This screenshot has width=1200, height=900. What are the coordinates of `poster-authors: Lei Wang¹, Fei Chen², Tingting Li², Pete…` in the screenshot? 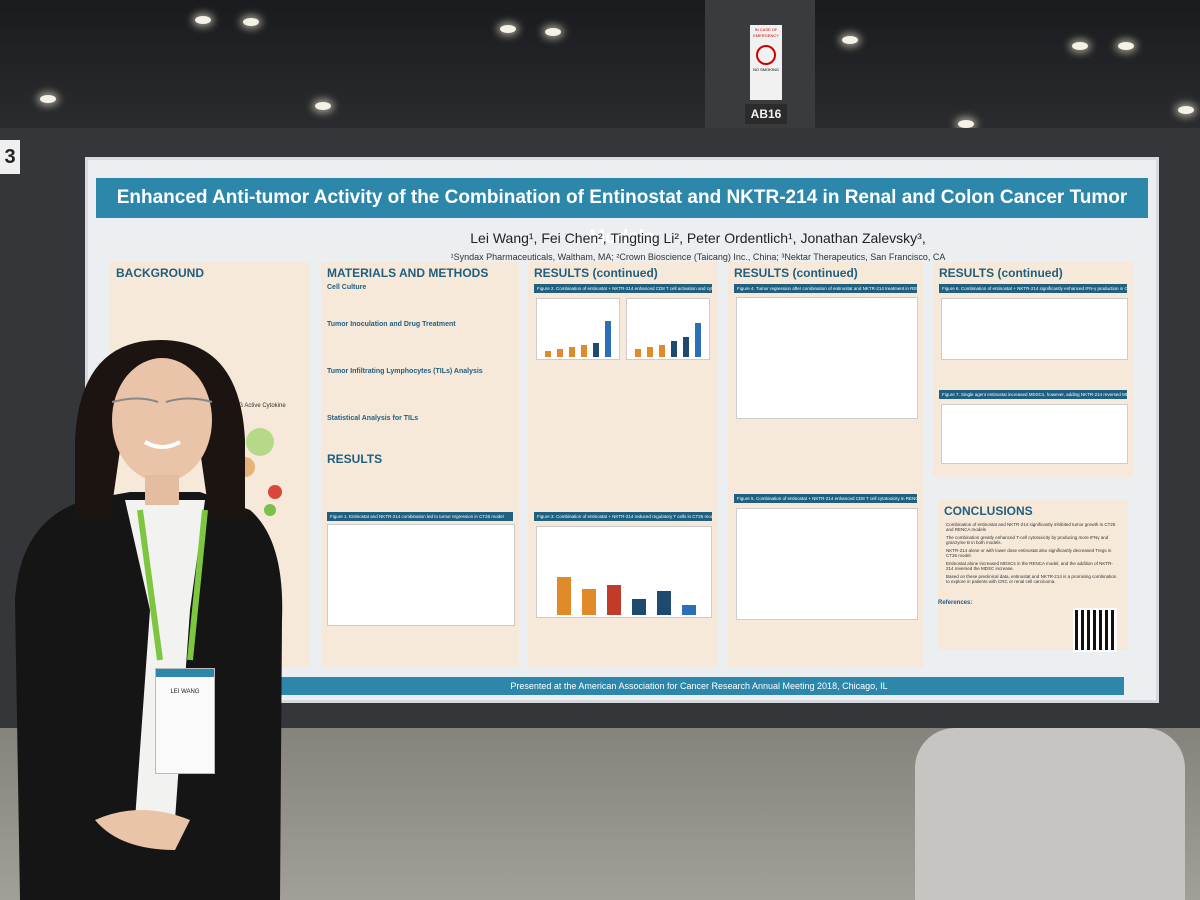 It's located at (698, 238).